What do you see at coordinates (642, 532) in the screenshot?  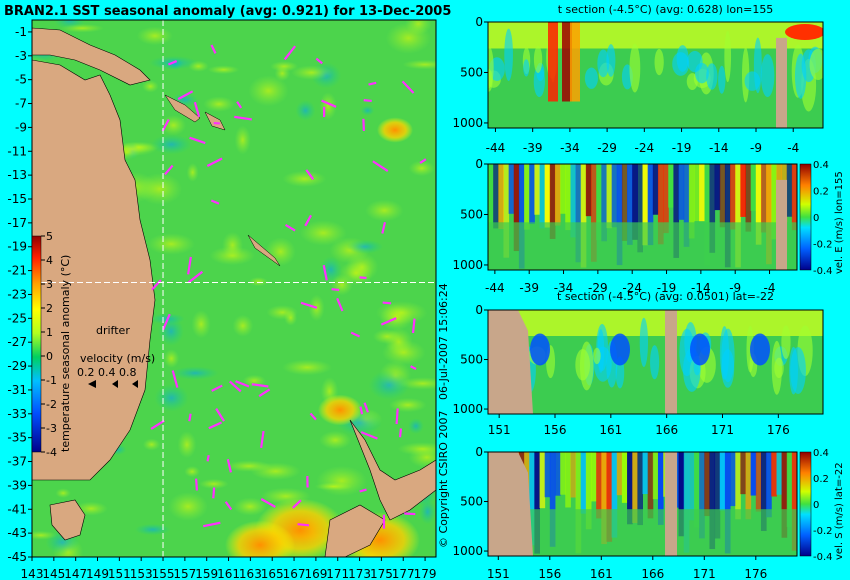 I see `deep-layer` at bounding box center [642, 532].